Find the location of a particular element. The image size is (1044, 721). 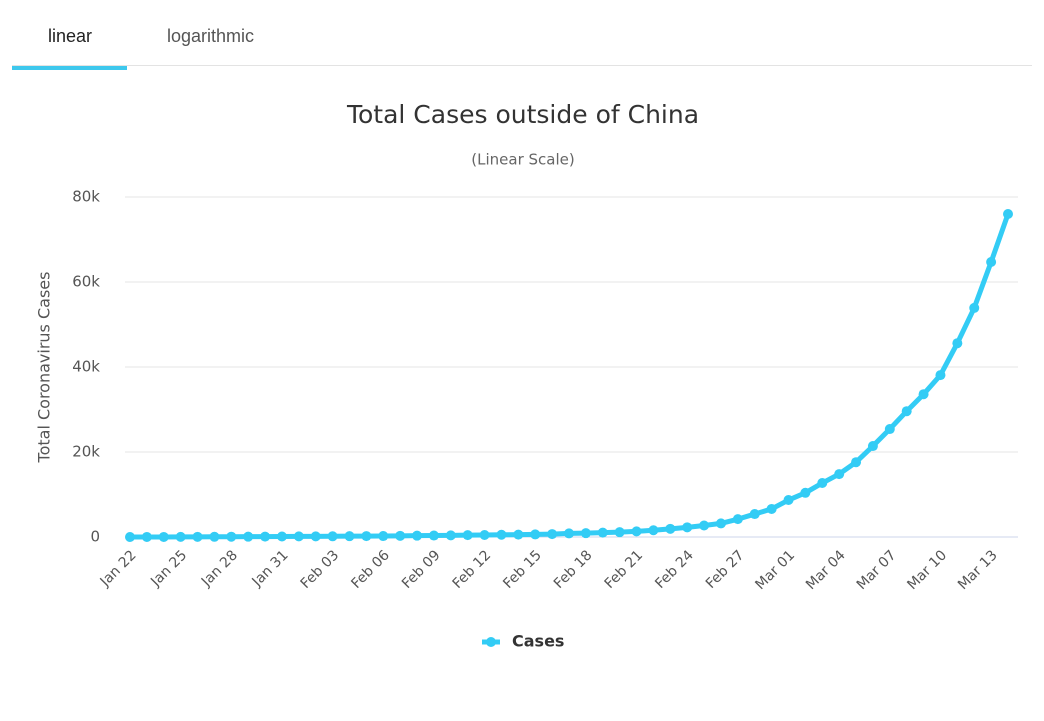

x-tick-label: Feb 06 is located at coordinates (370, 569).